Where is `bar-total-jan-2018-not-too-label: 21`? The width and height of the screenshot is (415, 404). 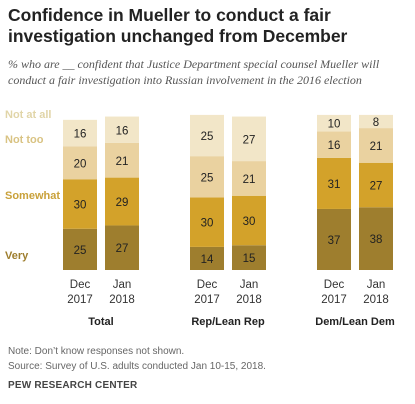
bar-total-jan-2018-not-too-label: 21 is located at coordinates (122, 162).